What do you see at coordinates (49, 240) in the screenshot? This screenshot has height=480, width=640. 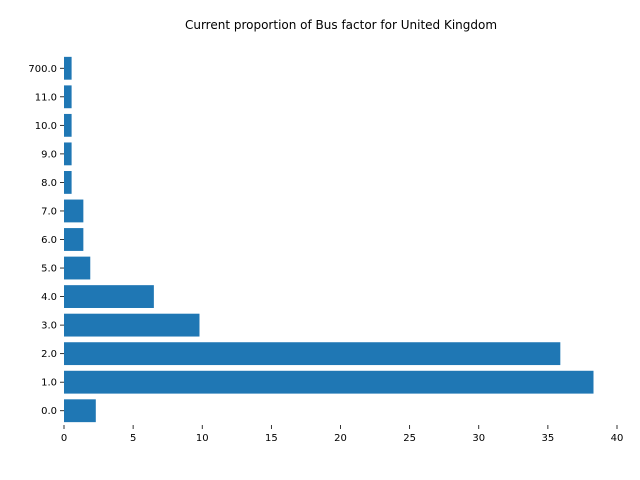 I see `y-tick-label: 6.0` at bounding box center [49, 240].